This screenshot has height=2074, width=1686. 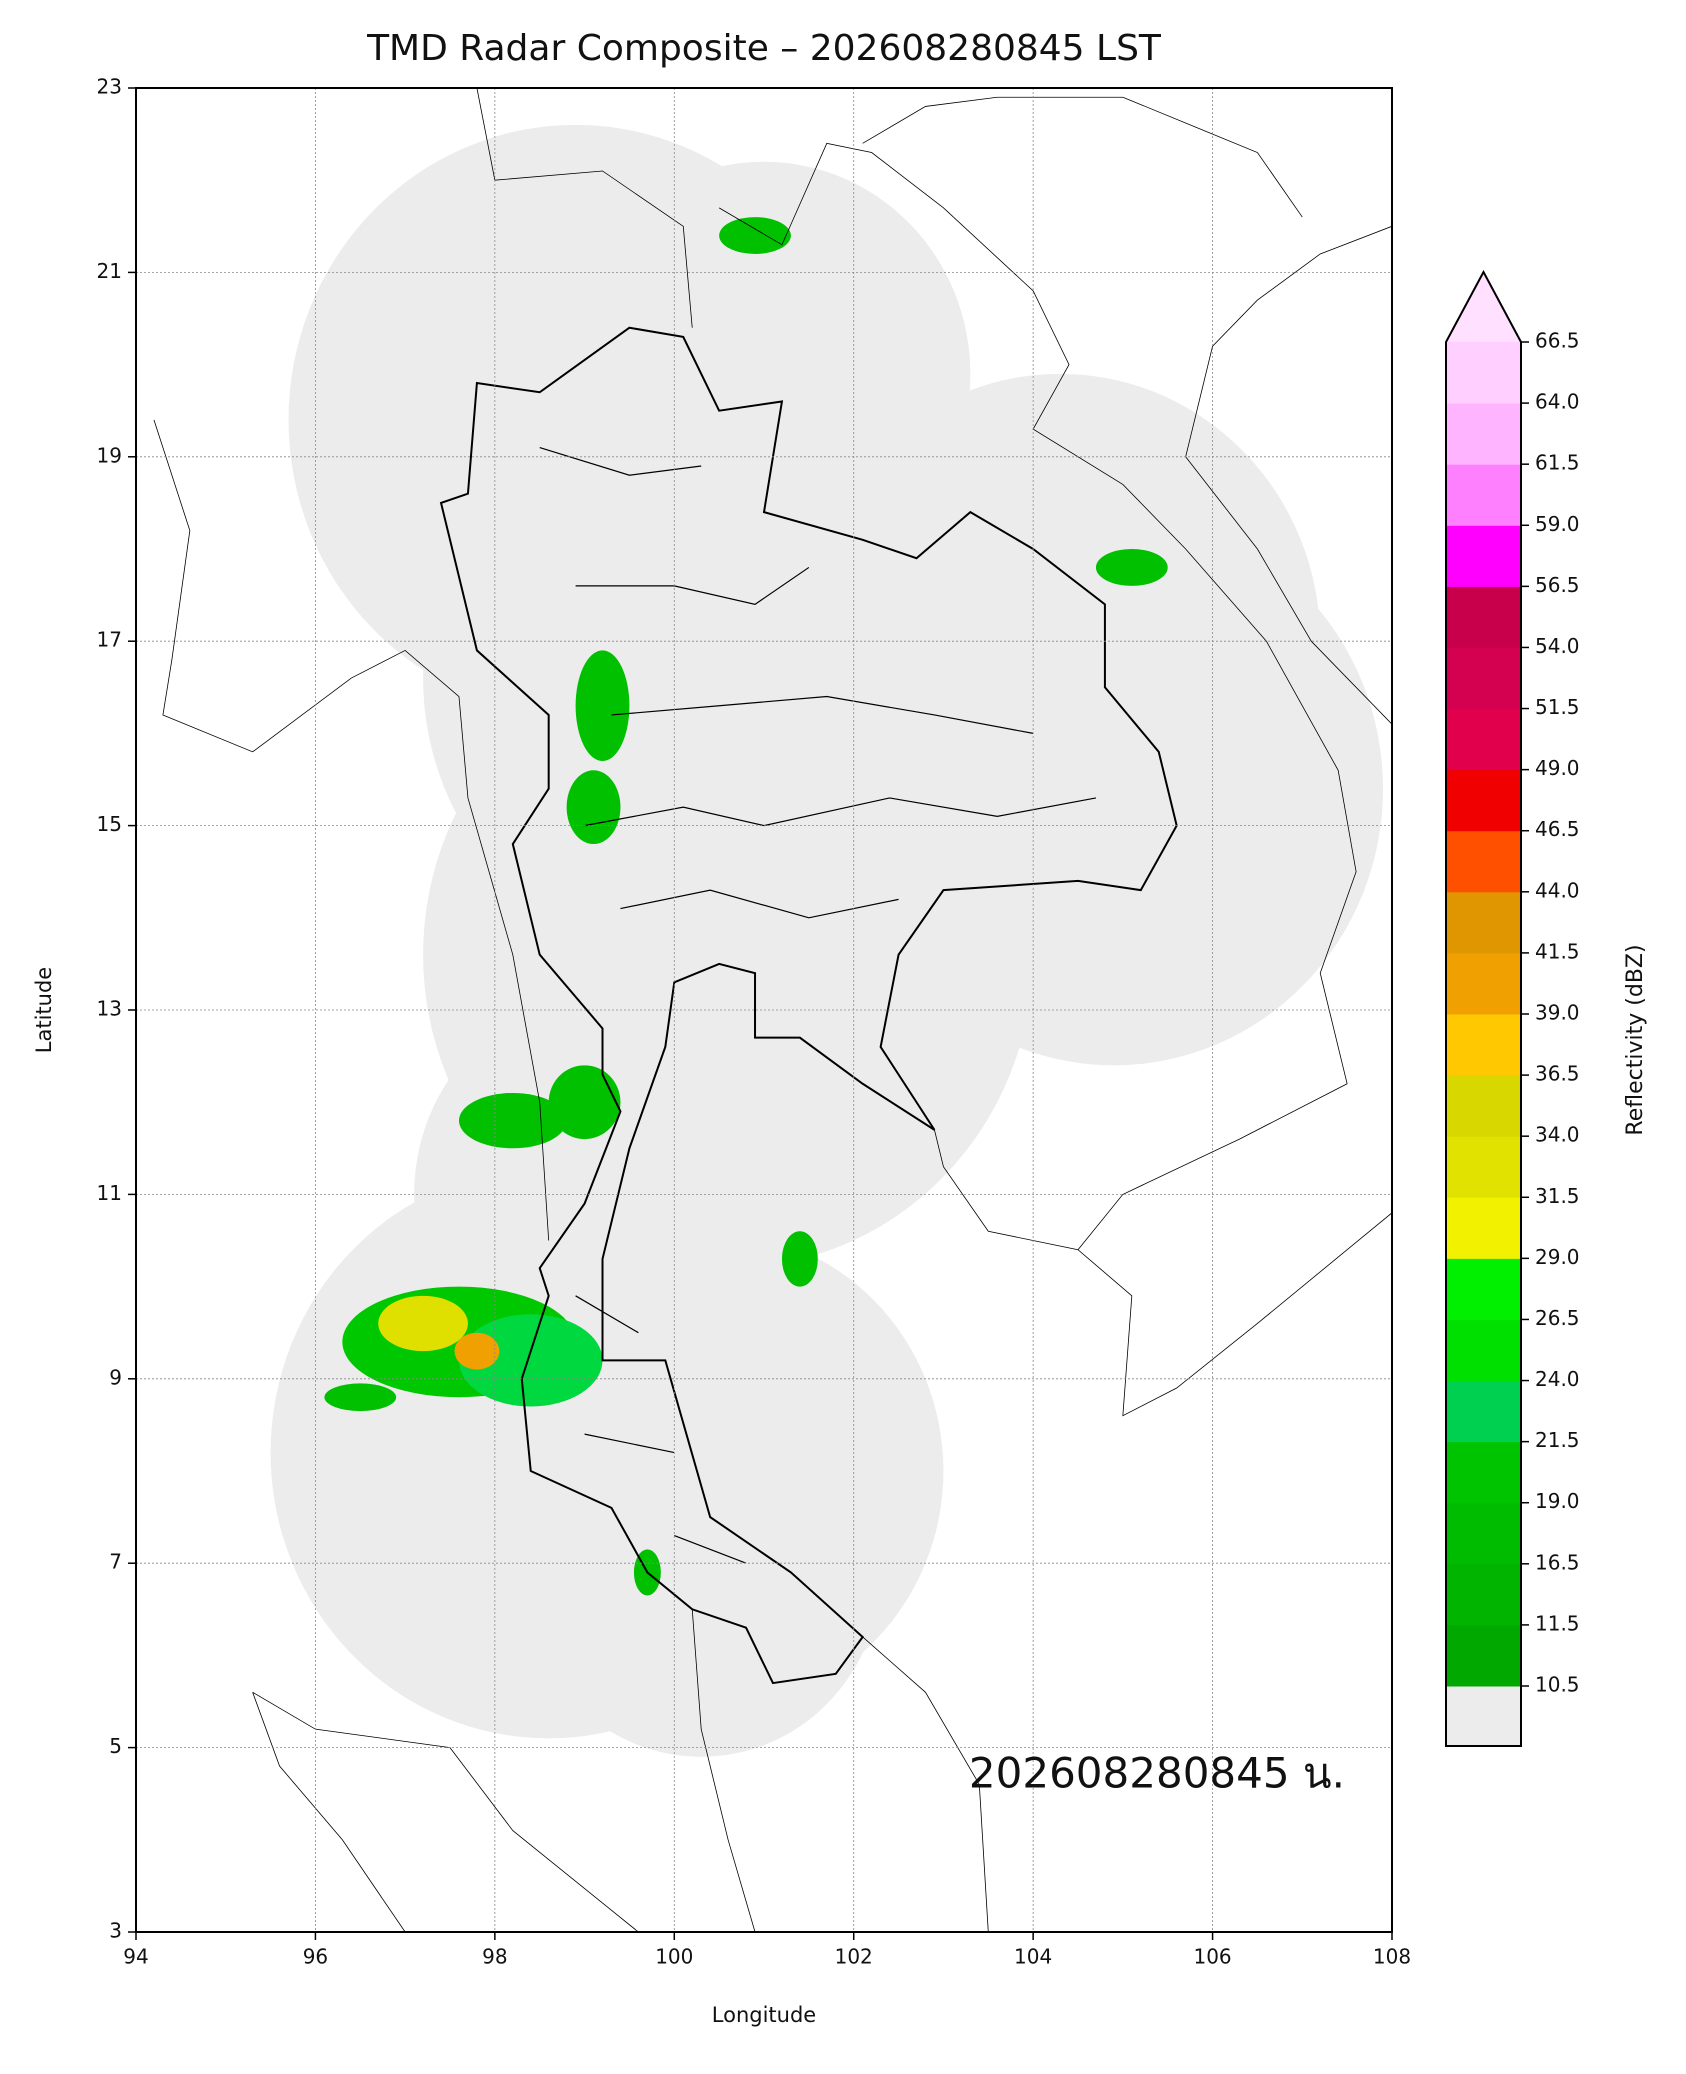 I want to click on colorbar-tick-label: 31.5, so click(x=1557, y=1196).